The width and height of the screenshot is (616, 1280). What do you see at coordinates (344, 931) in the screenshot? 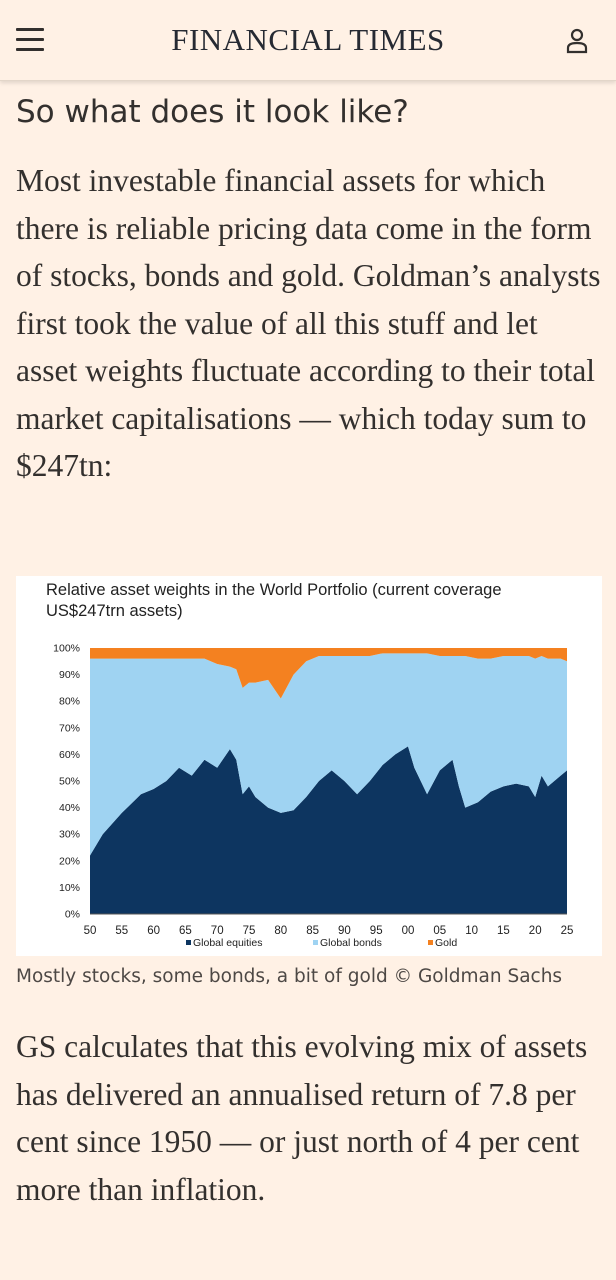
I see `x-tick-label: 90` at bounding box center [344, 931].